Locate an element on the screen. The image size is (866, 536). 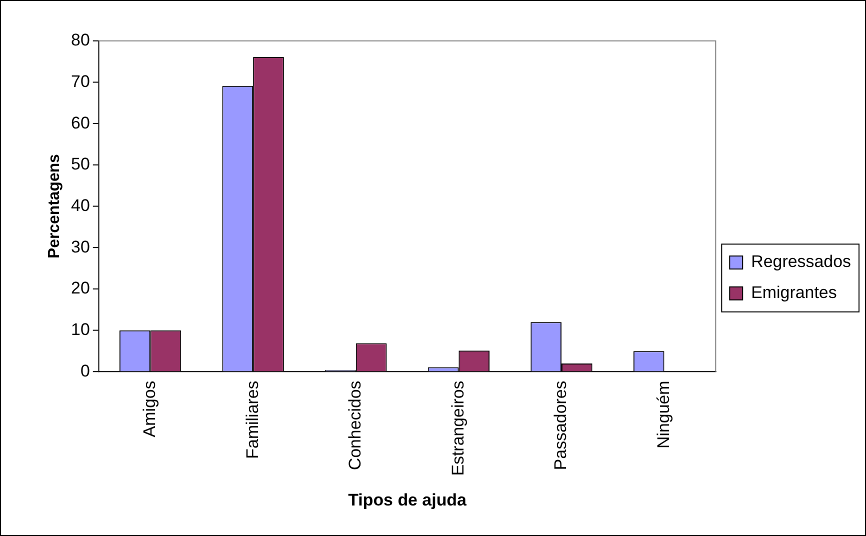
y-tick-label: 30 is located at coordinates (80, 246).